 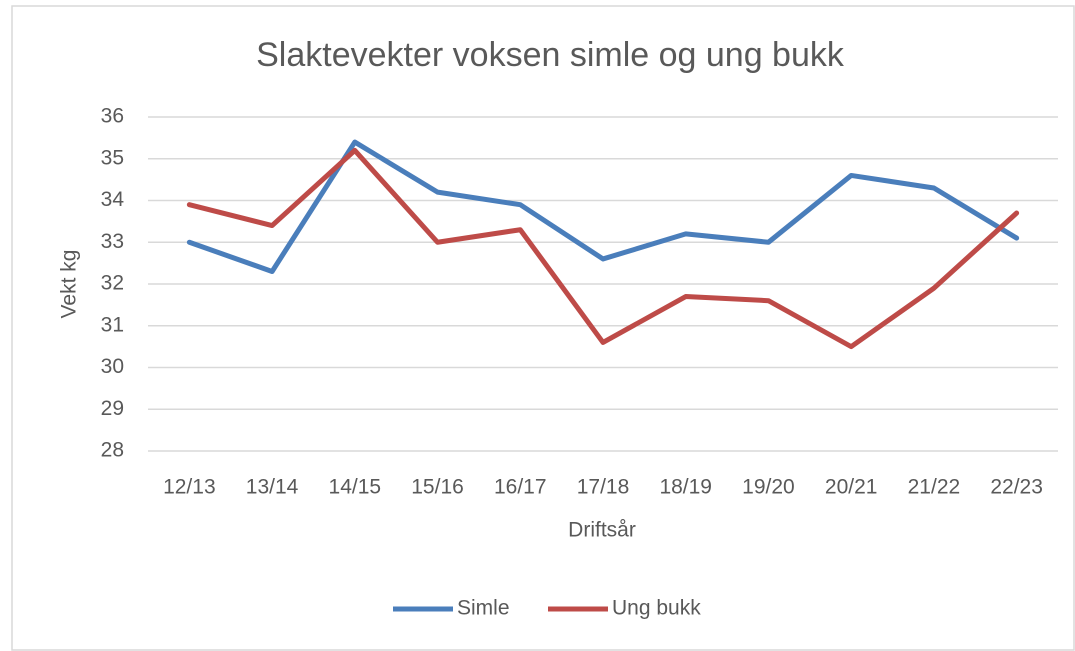 I want to click on x-tick-label: 16/17, so click(x=520, y=487).